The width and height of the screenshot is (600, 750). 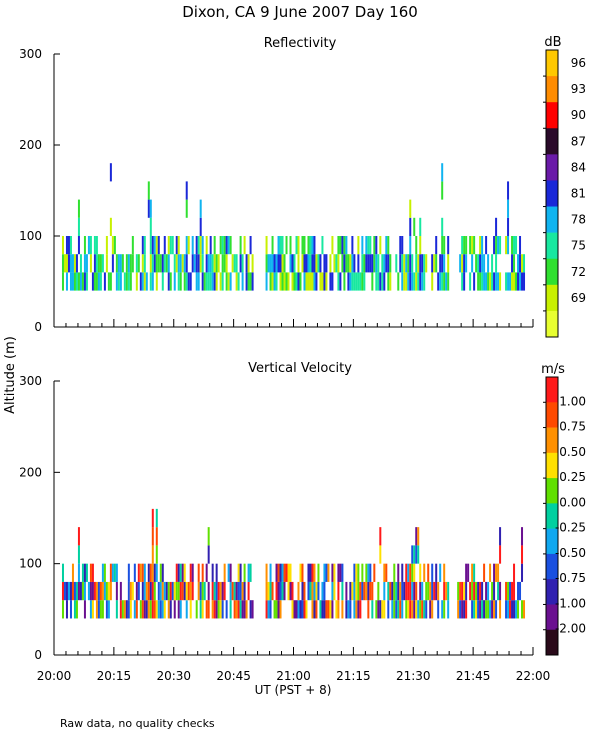 What do you see at coordinates (54, 676) in the screenshot?
I see `x-tick-label: 20:00` at bounding box center [54, 676].